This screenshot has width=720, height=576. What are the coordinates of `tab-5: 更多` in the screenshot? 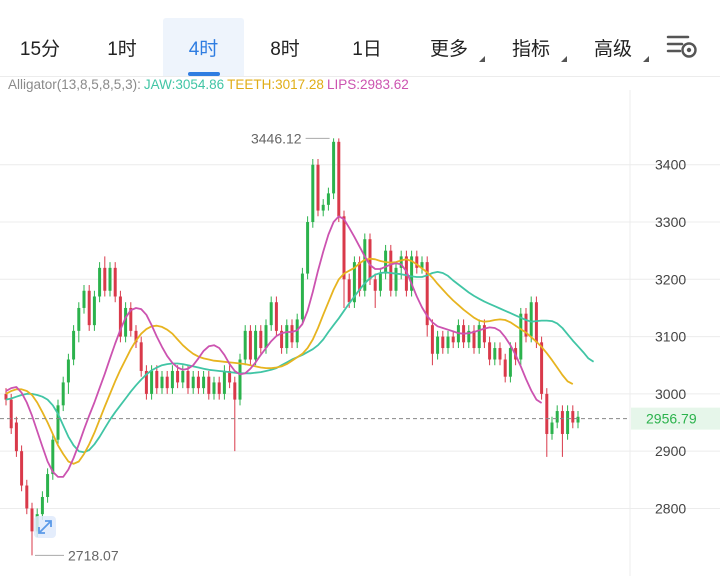 It's located at (449, 47).